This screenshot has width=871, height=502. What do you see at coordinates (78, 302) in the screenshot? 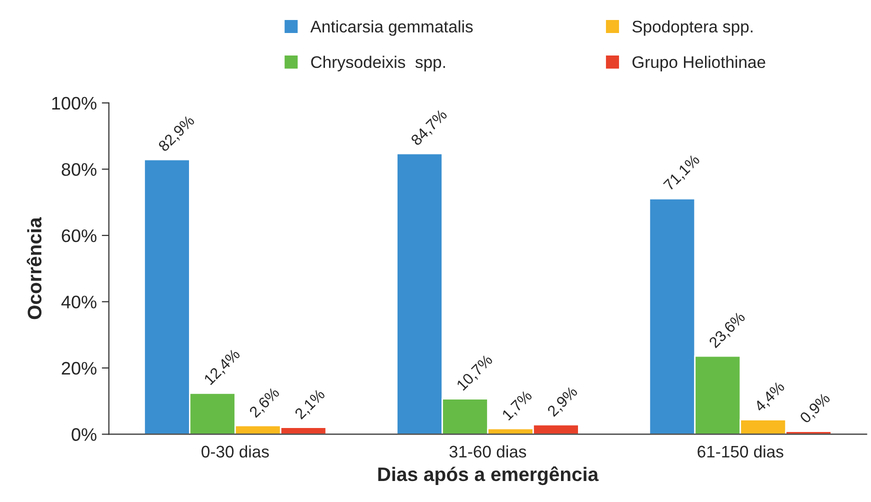
I see `y-tick-label: 40%` at bounding box center [78, 302].